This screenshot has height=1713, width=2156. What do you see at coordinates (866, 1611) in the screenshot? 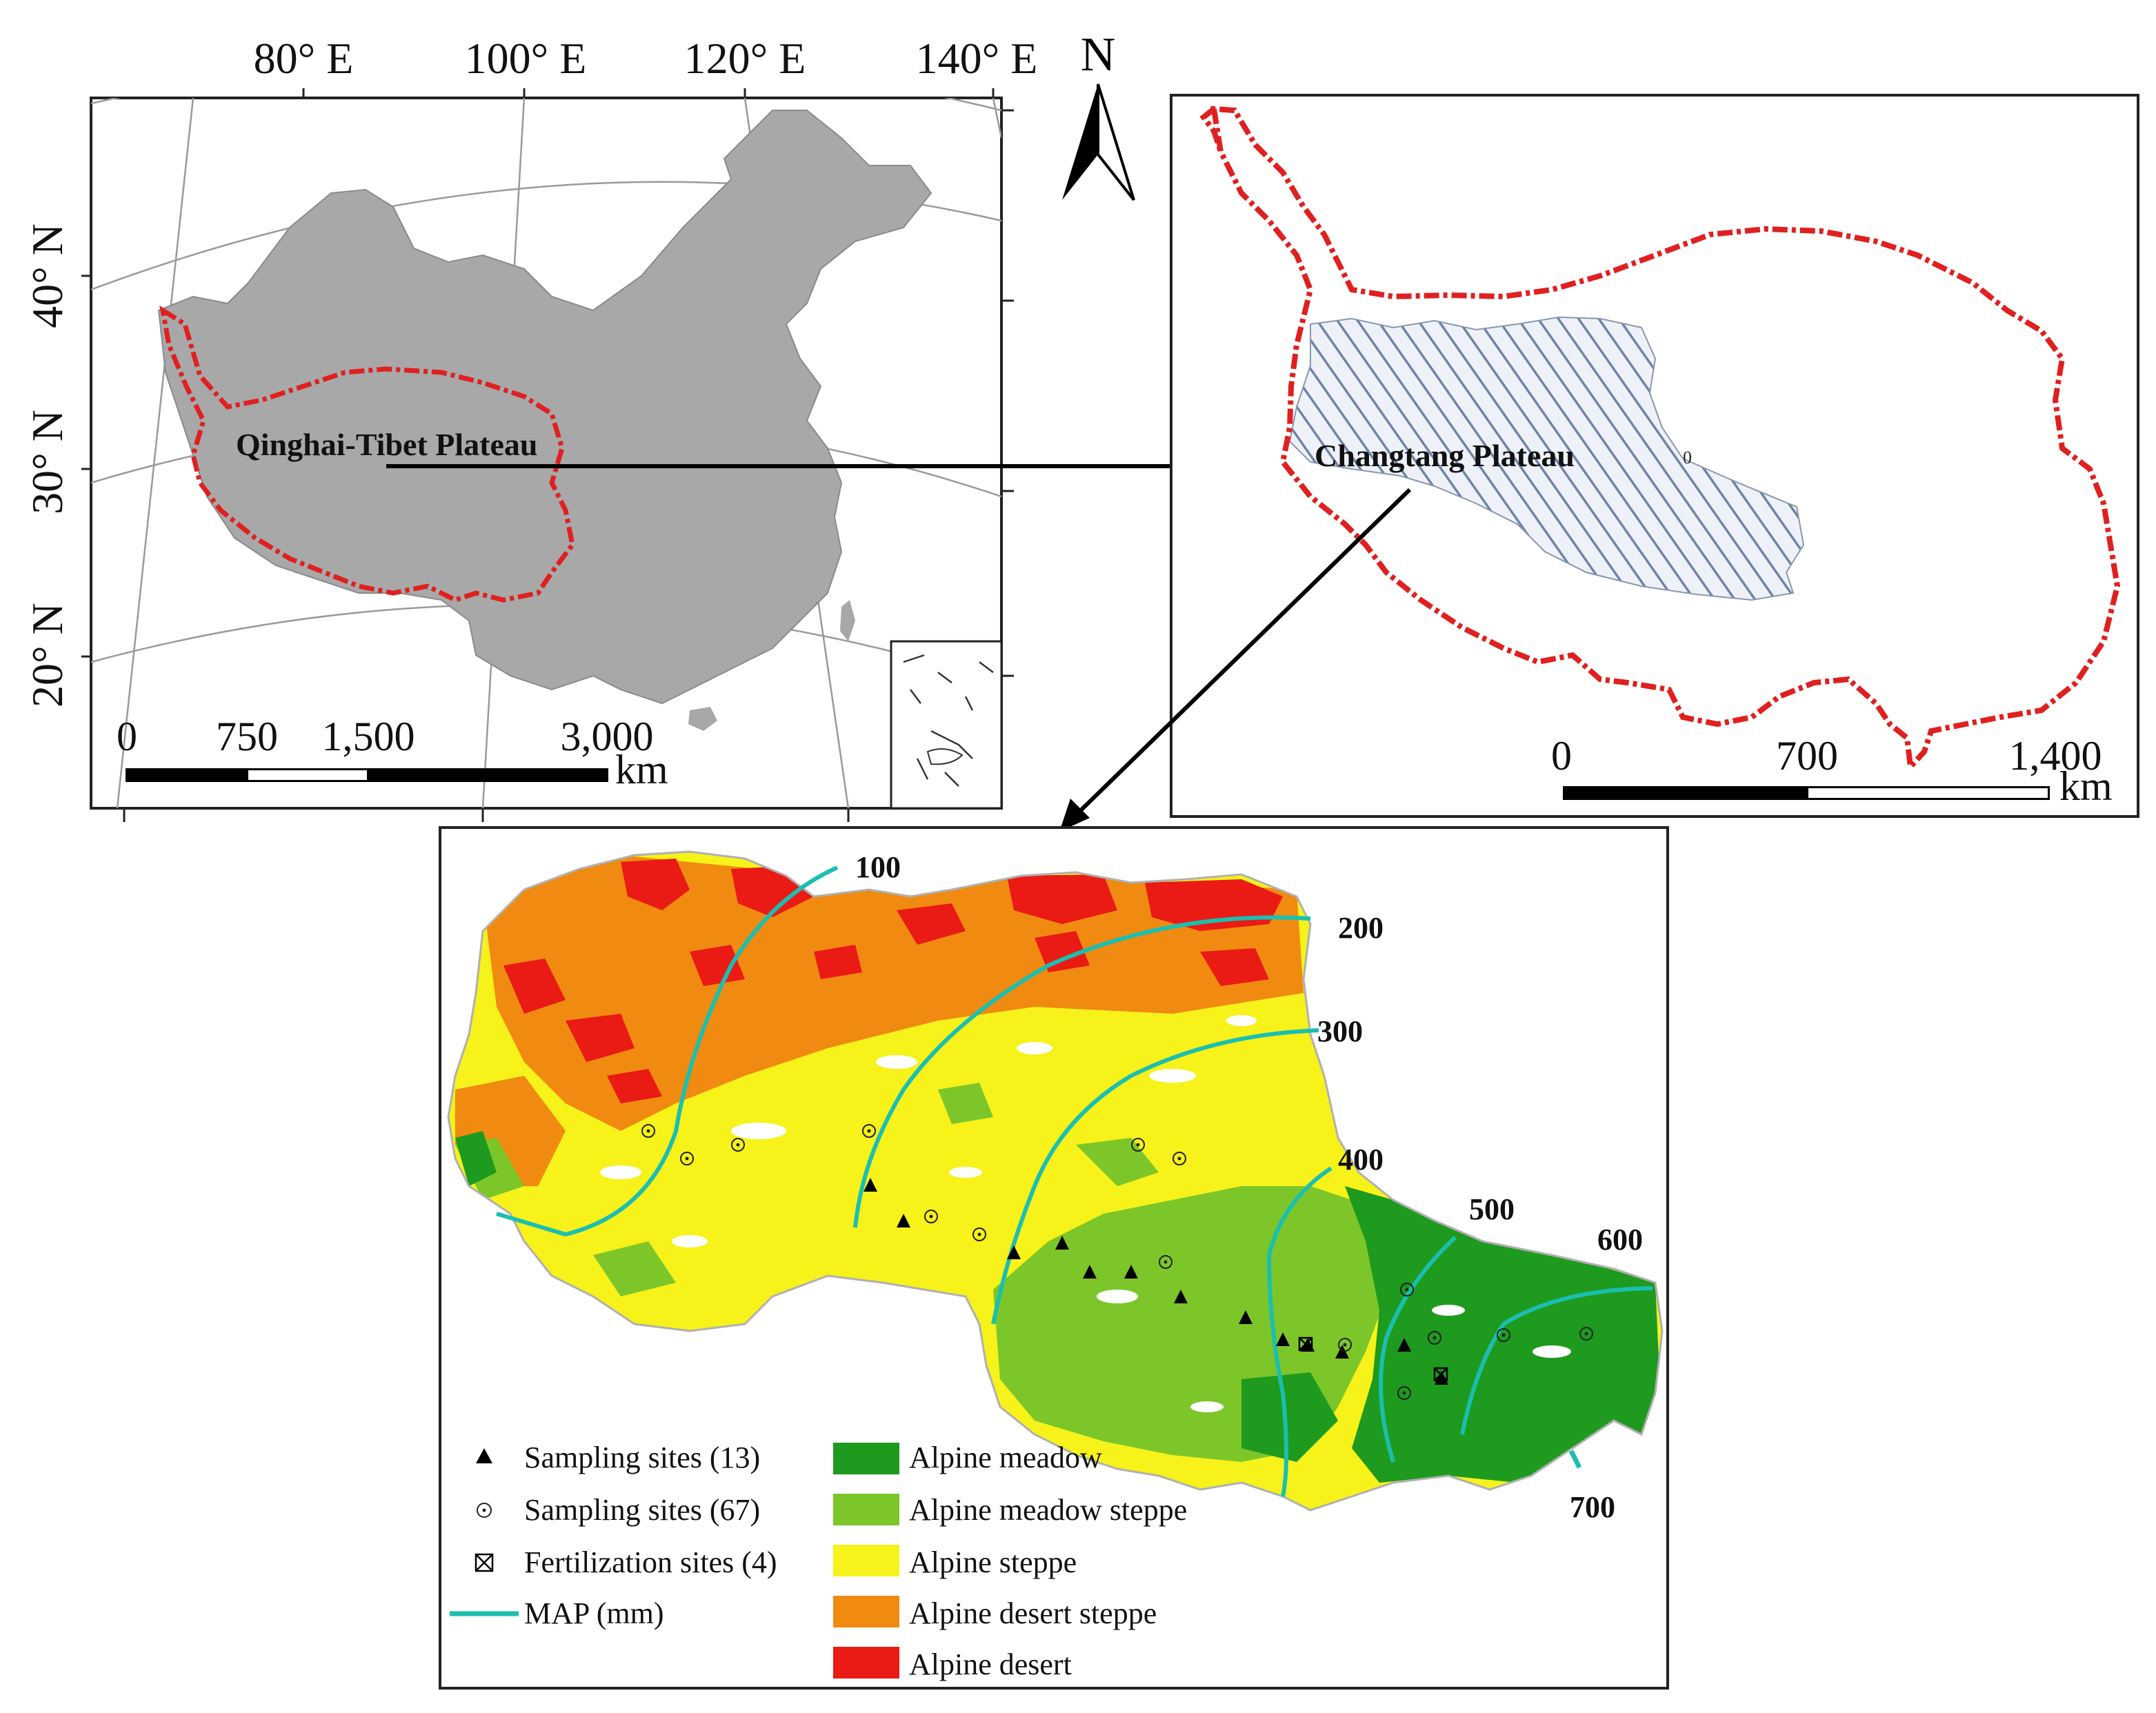
I see `swatch-alpine-desert-steppe` at bounding box center [866, 1611].